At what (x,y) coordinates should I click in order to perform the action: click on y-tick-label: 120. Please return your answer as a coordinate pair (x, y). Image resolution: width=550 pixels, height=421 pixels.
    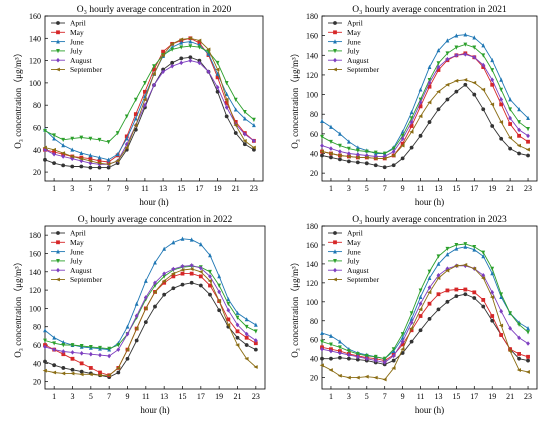
    Looking at the image, I should click on (312, 283).